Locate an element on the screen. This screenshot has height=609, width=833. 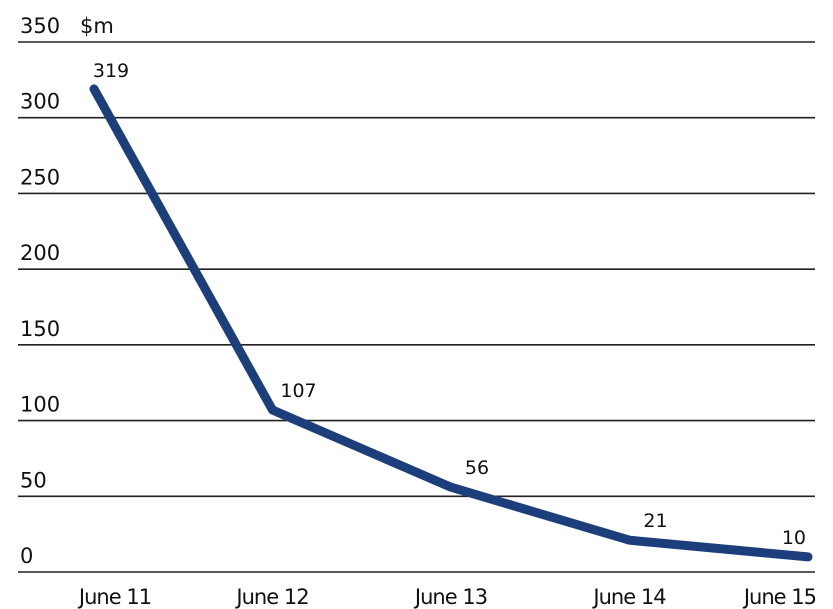
x-tick-label: June 15 is located at coordinates (779, 597).